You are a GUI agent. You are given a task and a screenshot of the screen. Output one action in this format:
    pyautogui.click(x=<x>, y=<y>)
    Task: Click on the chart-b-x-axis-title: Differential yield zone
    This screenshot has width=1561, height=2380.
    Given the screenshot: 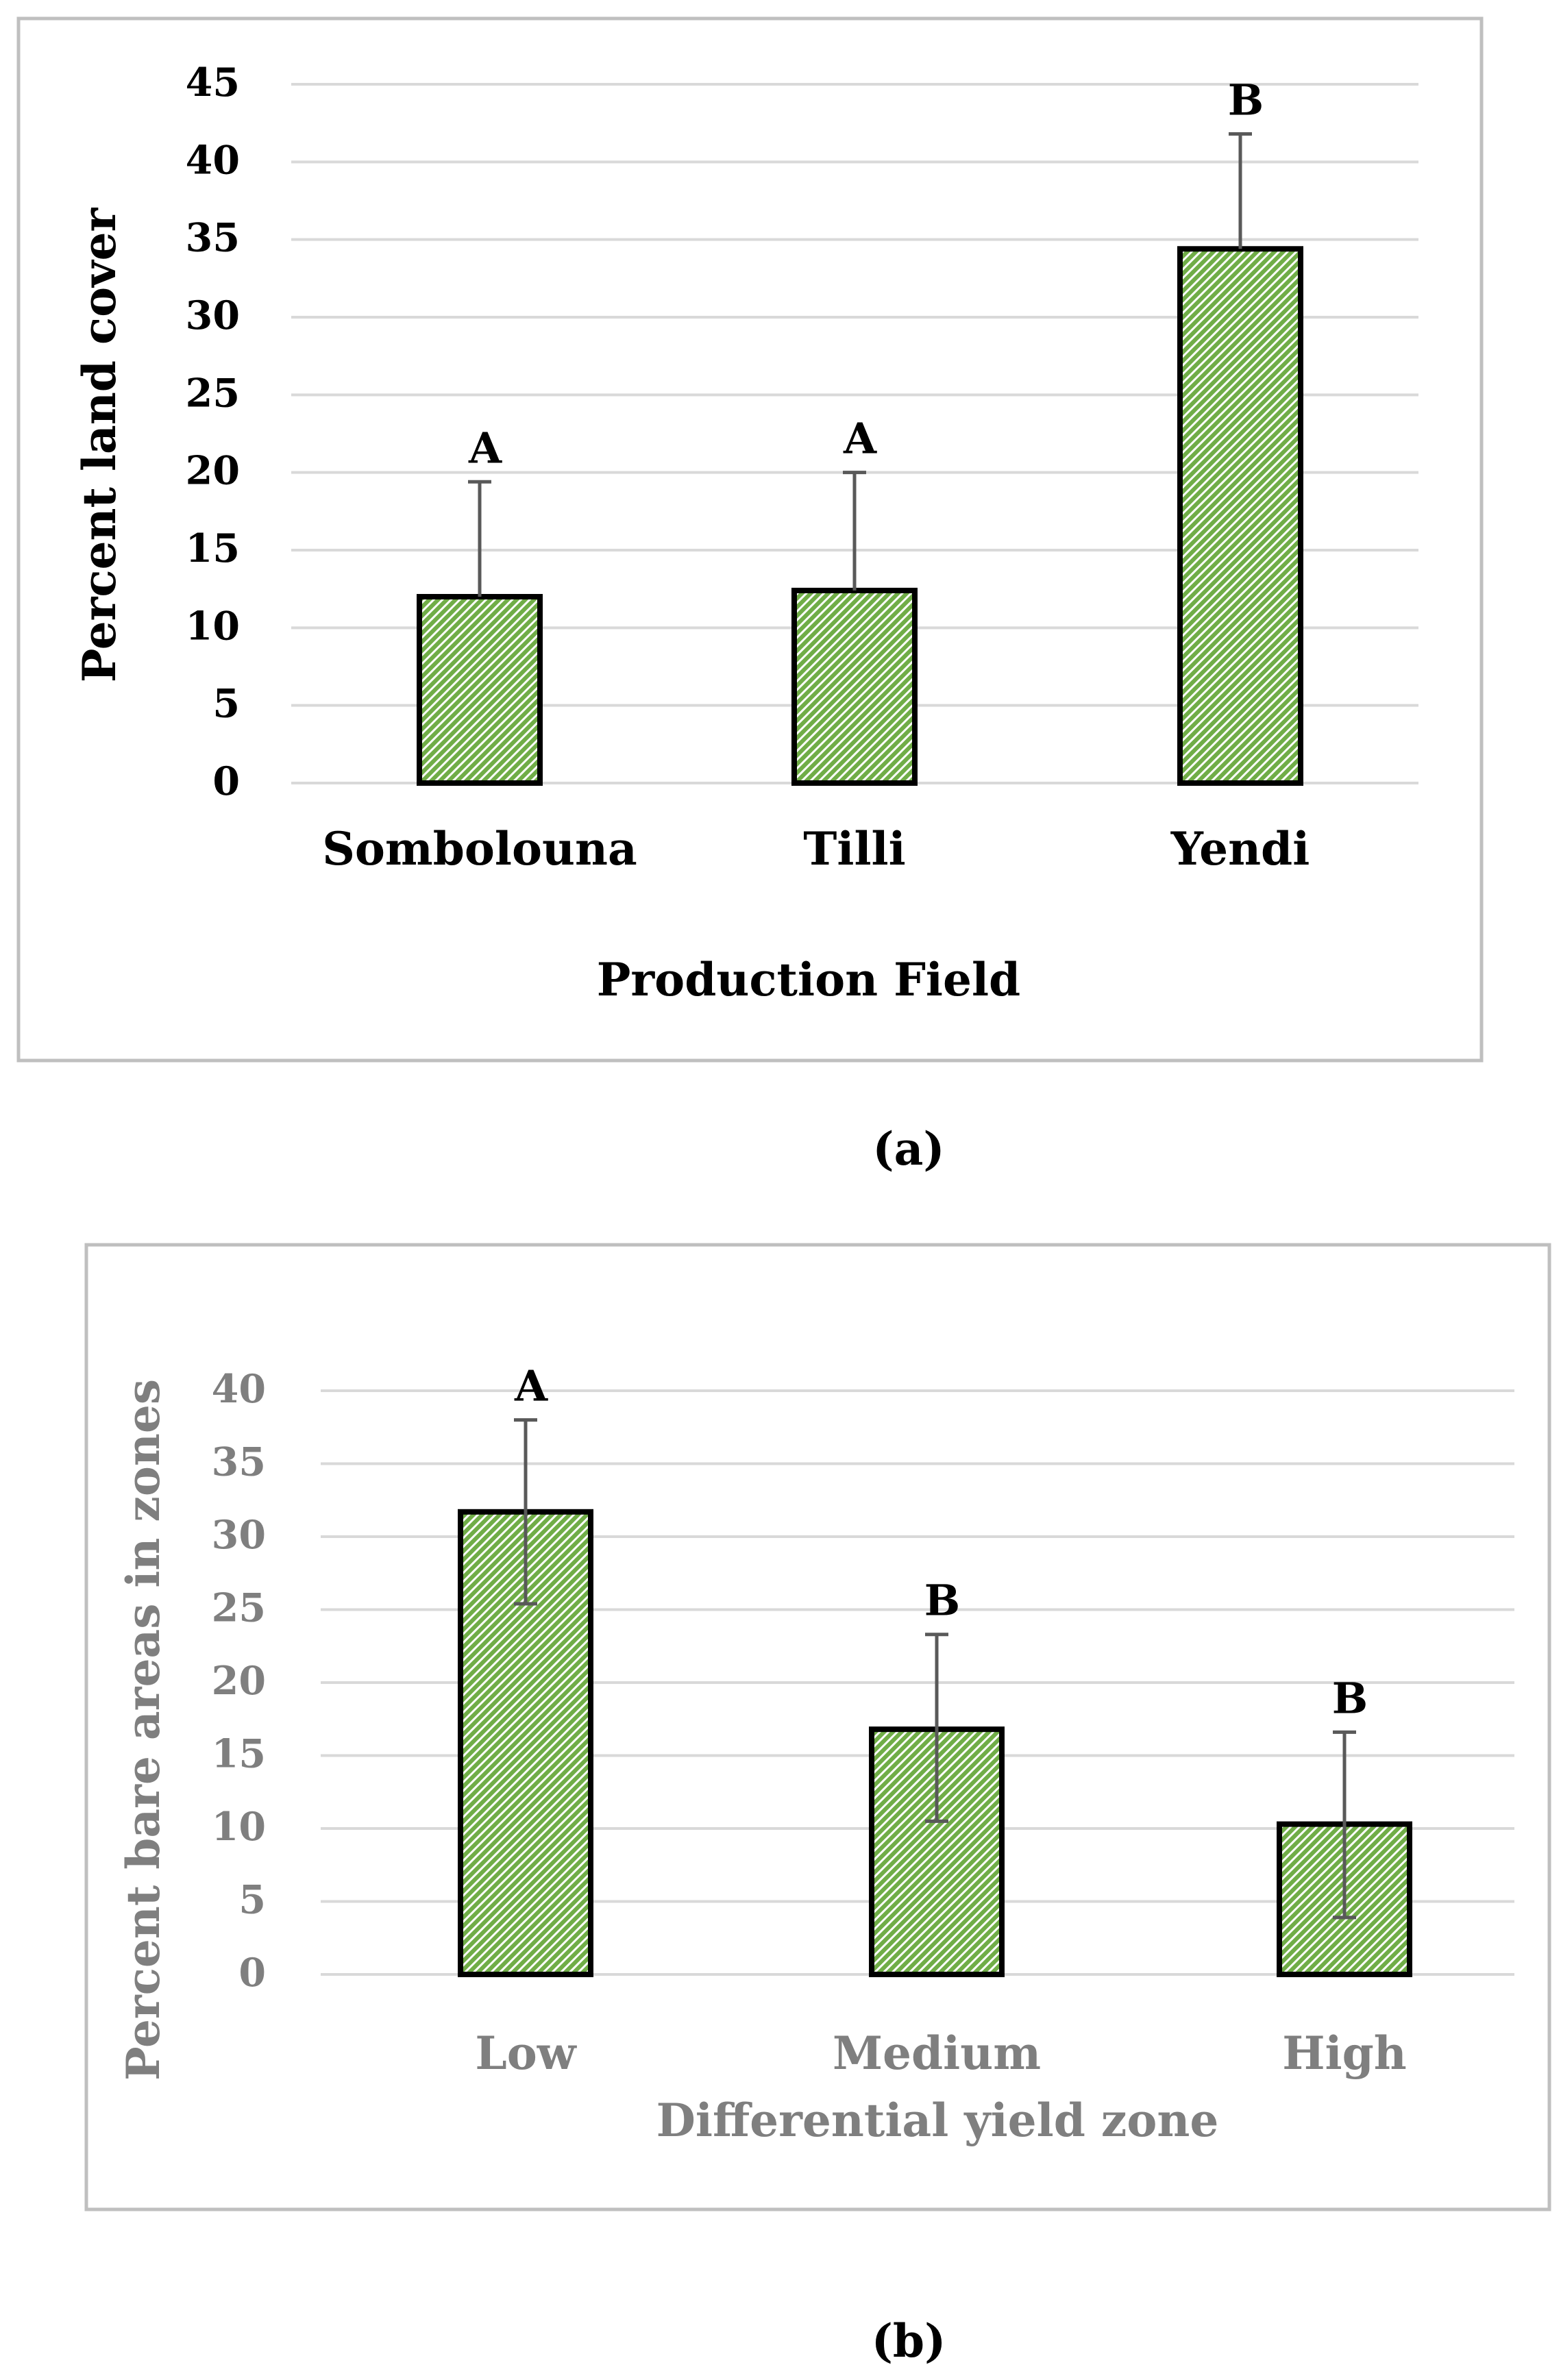 What is the action you would take?
    pyautogui.click(x=937, y=2120)
    